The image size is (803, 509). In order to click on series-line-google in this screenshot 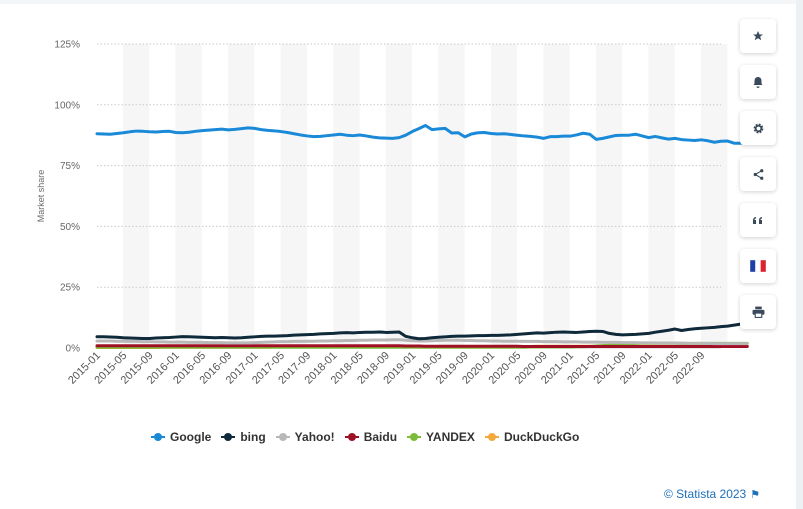, I will do `click(422, 134)`.